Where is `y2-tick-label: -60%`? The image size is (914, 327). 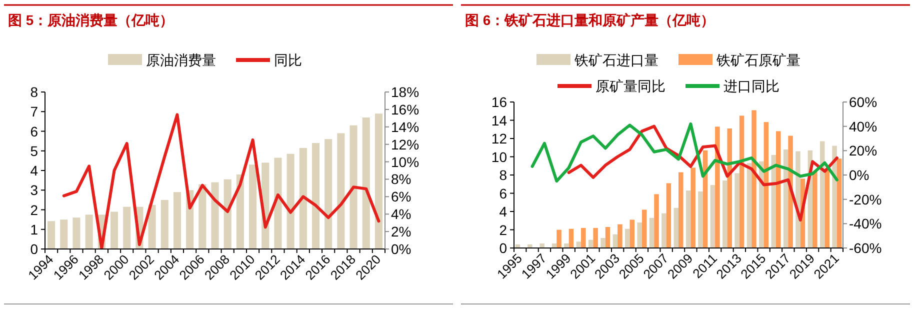
y2-tick-label: -60% is located at coordinates (865, 248).